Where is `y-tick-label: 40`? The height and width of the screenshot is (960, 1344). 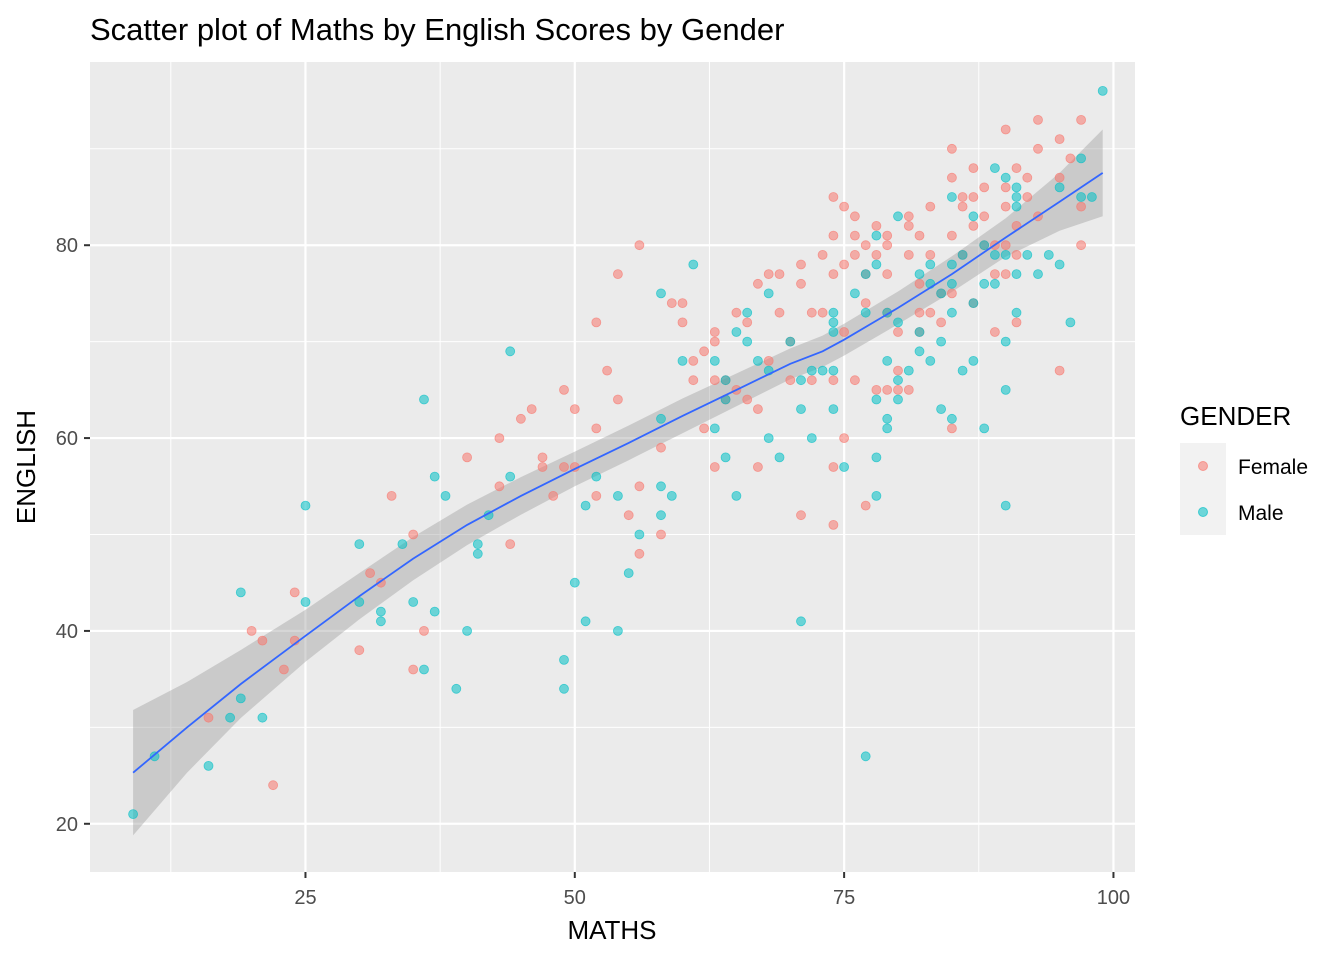
y-tick-label: 40 is located at coordinates (67, 632).